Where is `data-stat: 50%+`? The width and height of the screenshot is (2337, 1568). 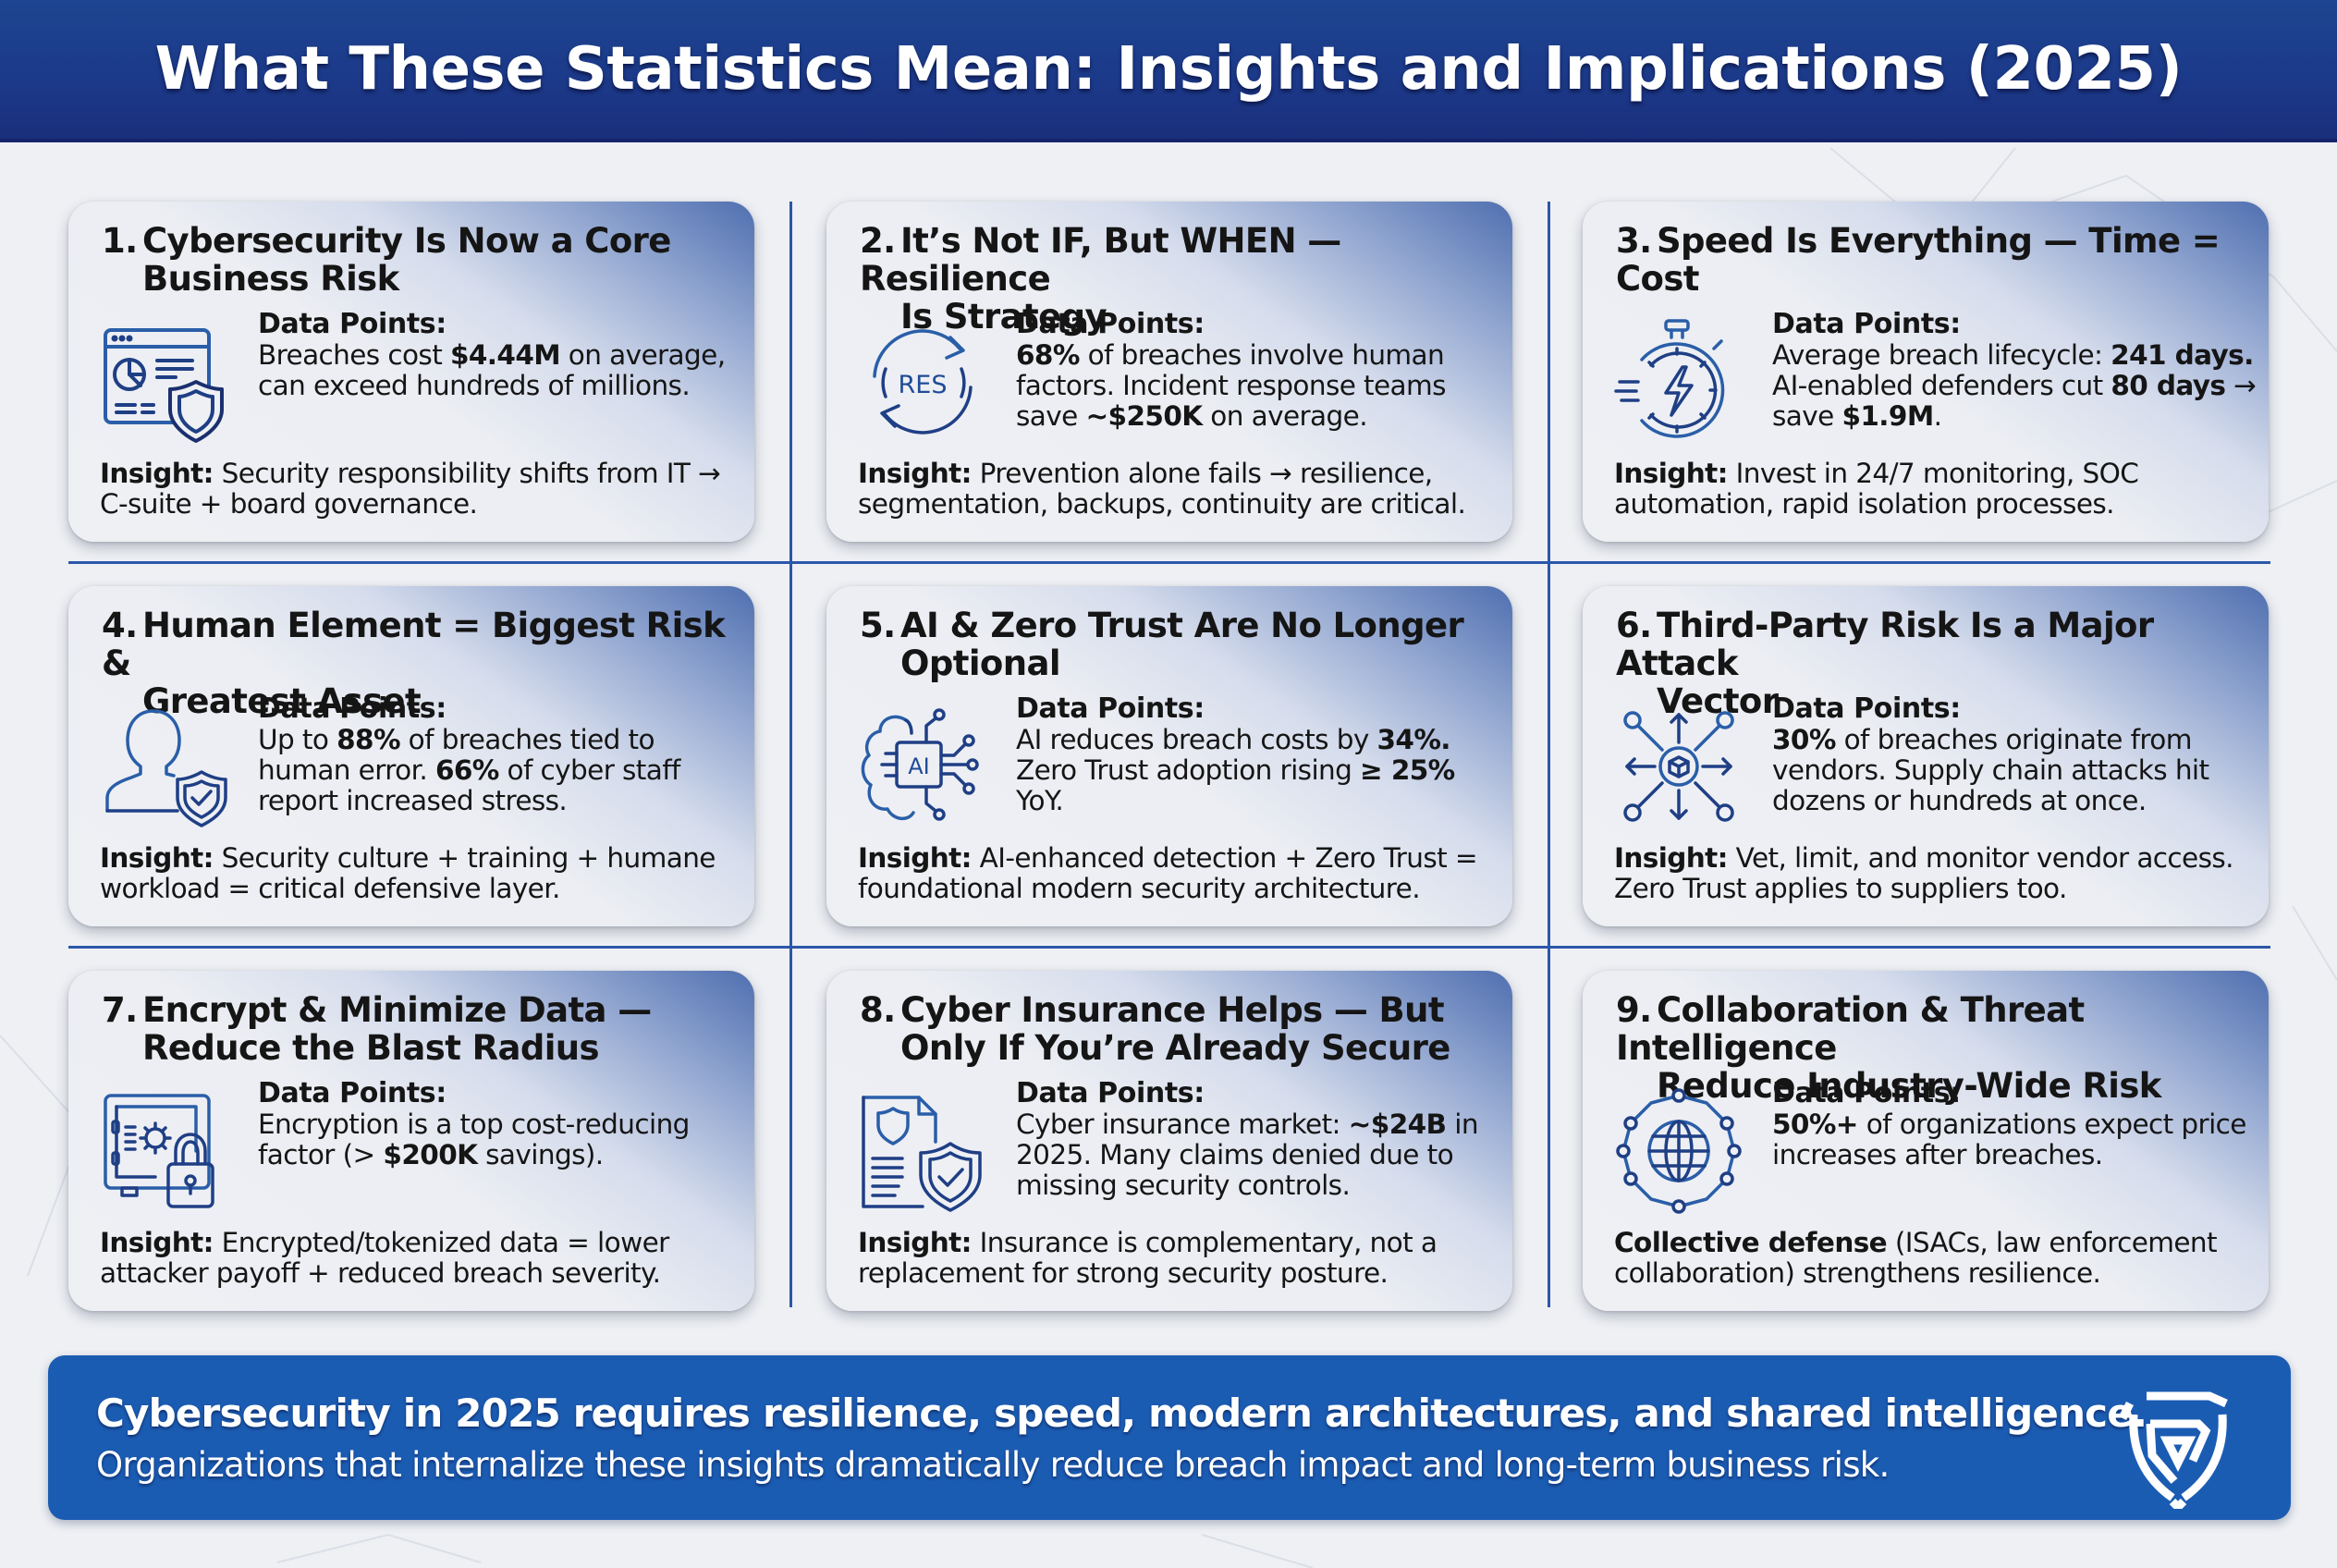 data-stat: 50%+ is located at coordinates (1815, 1124).